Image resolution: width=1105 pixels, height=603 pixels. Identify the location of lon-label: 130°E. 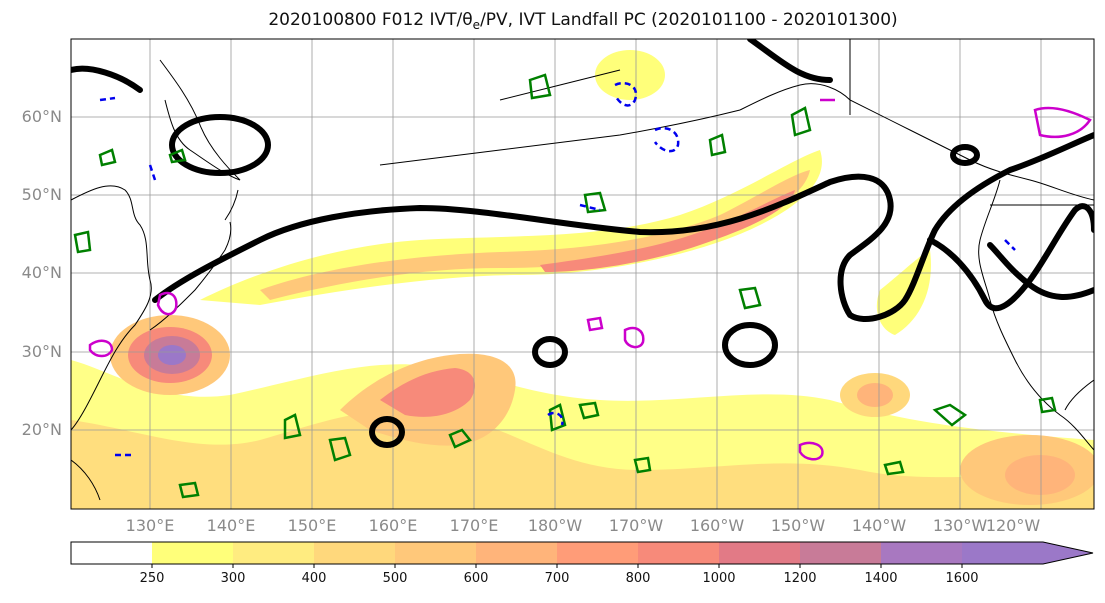
(150, 525).